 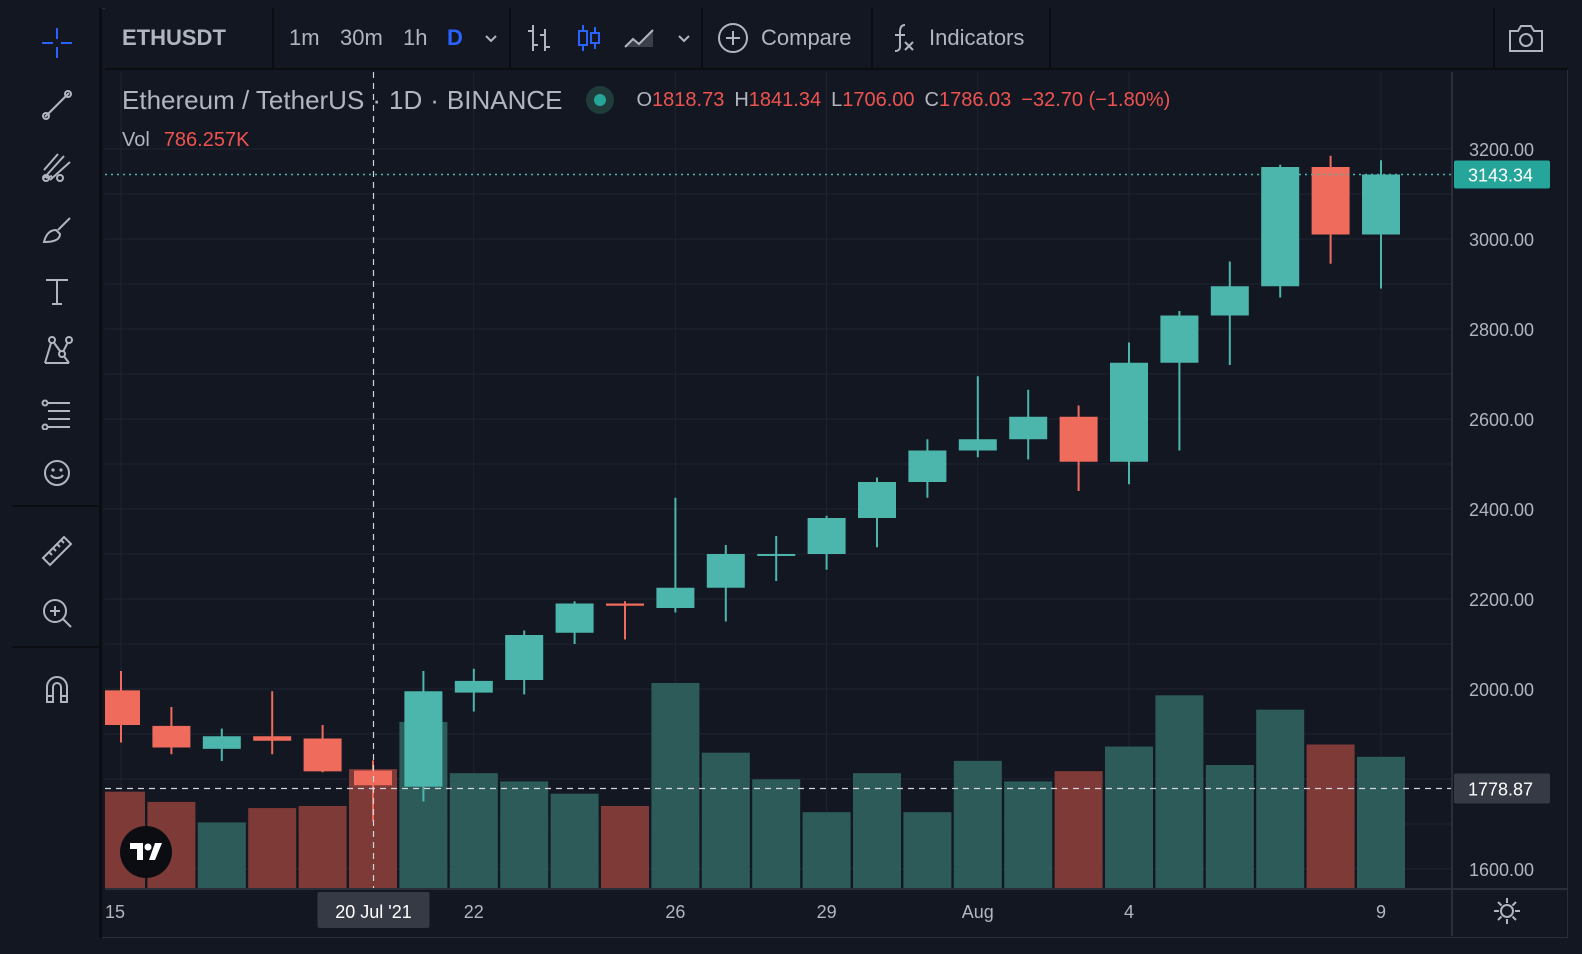 What do you see at coordinates (57, 105) in the screenshot?
I see `trend-line-icon` at bounding box center [57, 105].